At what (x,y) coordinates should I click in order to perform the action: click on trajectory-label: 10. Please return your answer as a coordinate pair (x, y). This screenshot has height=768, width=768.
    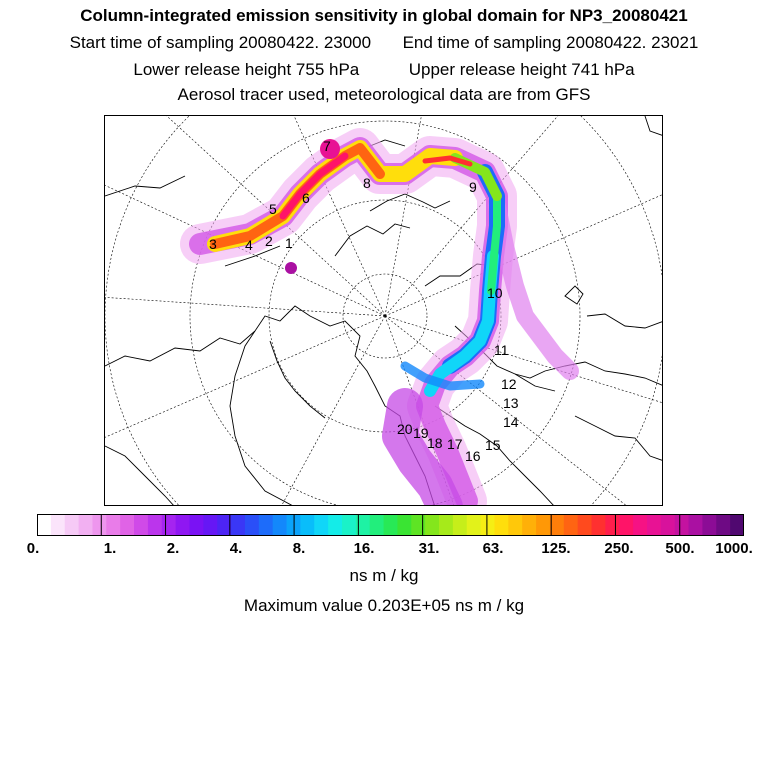
    Looking at the image, I should click on (495, 293).